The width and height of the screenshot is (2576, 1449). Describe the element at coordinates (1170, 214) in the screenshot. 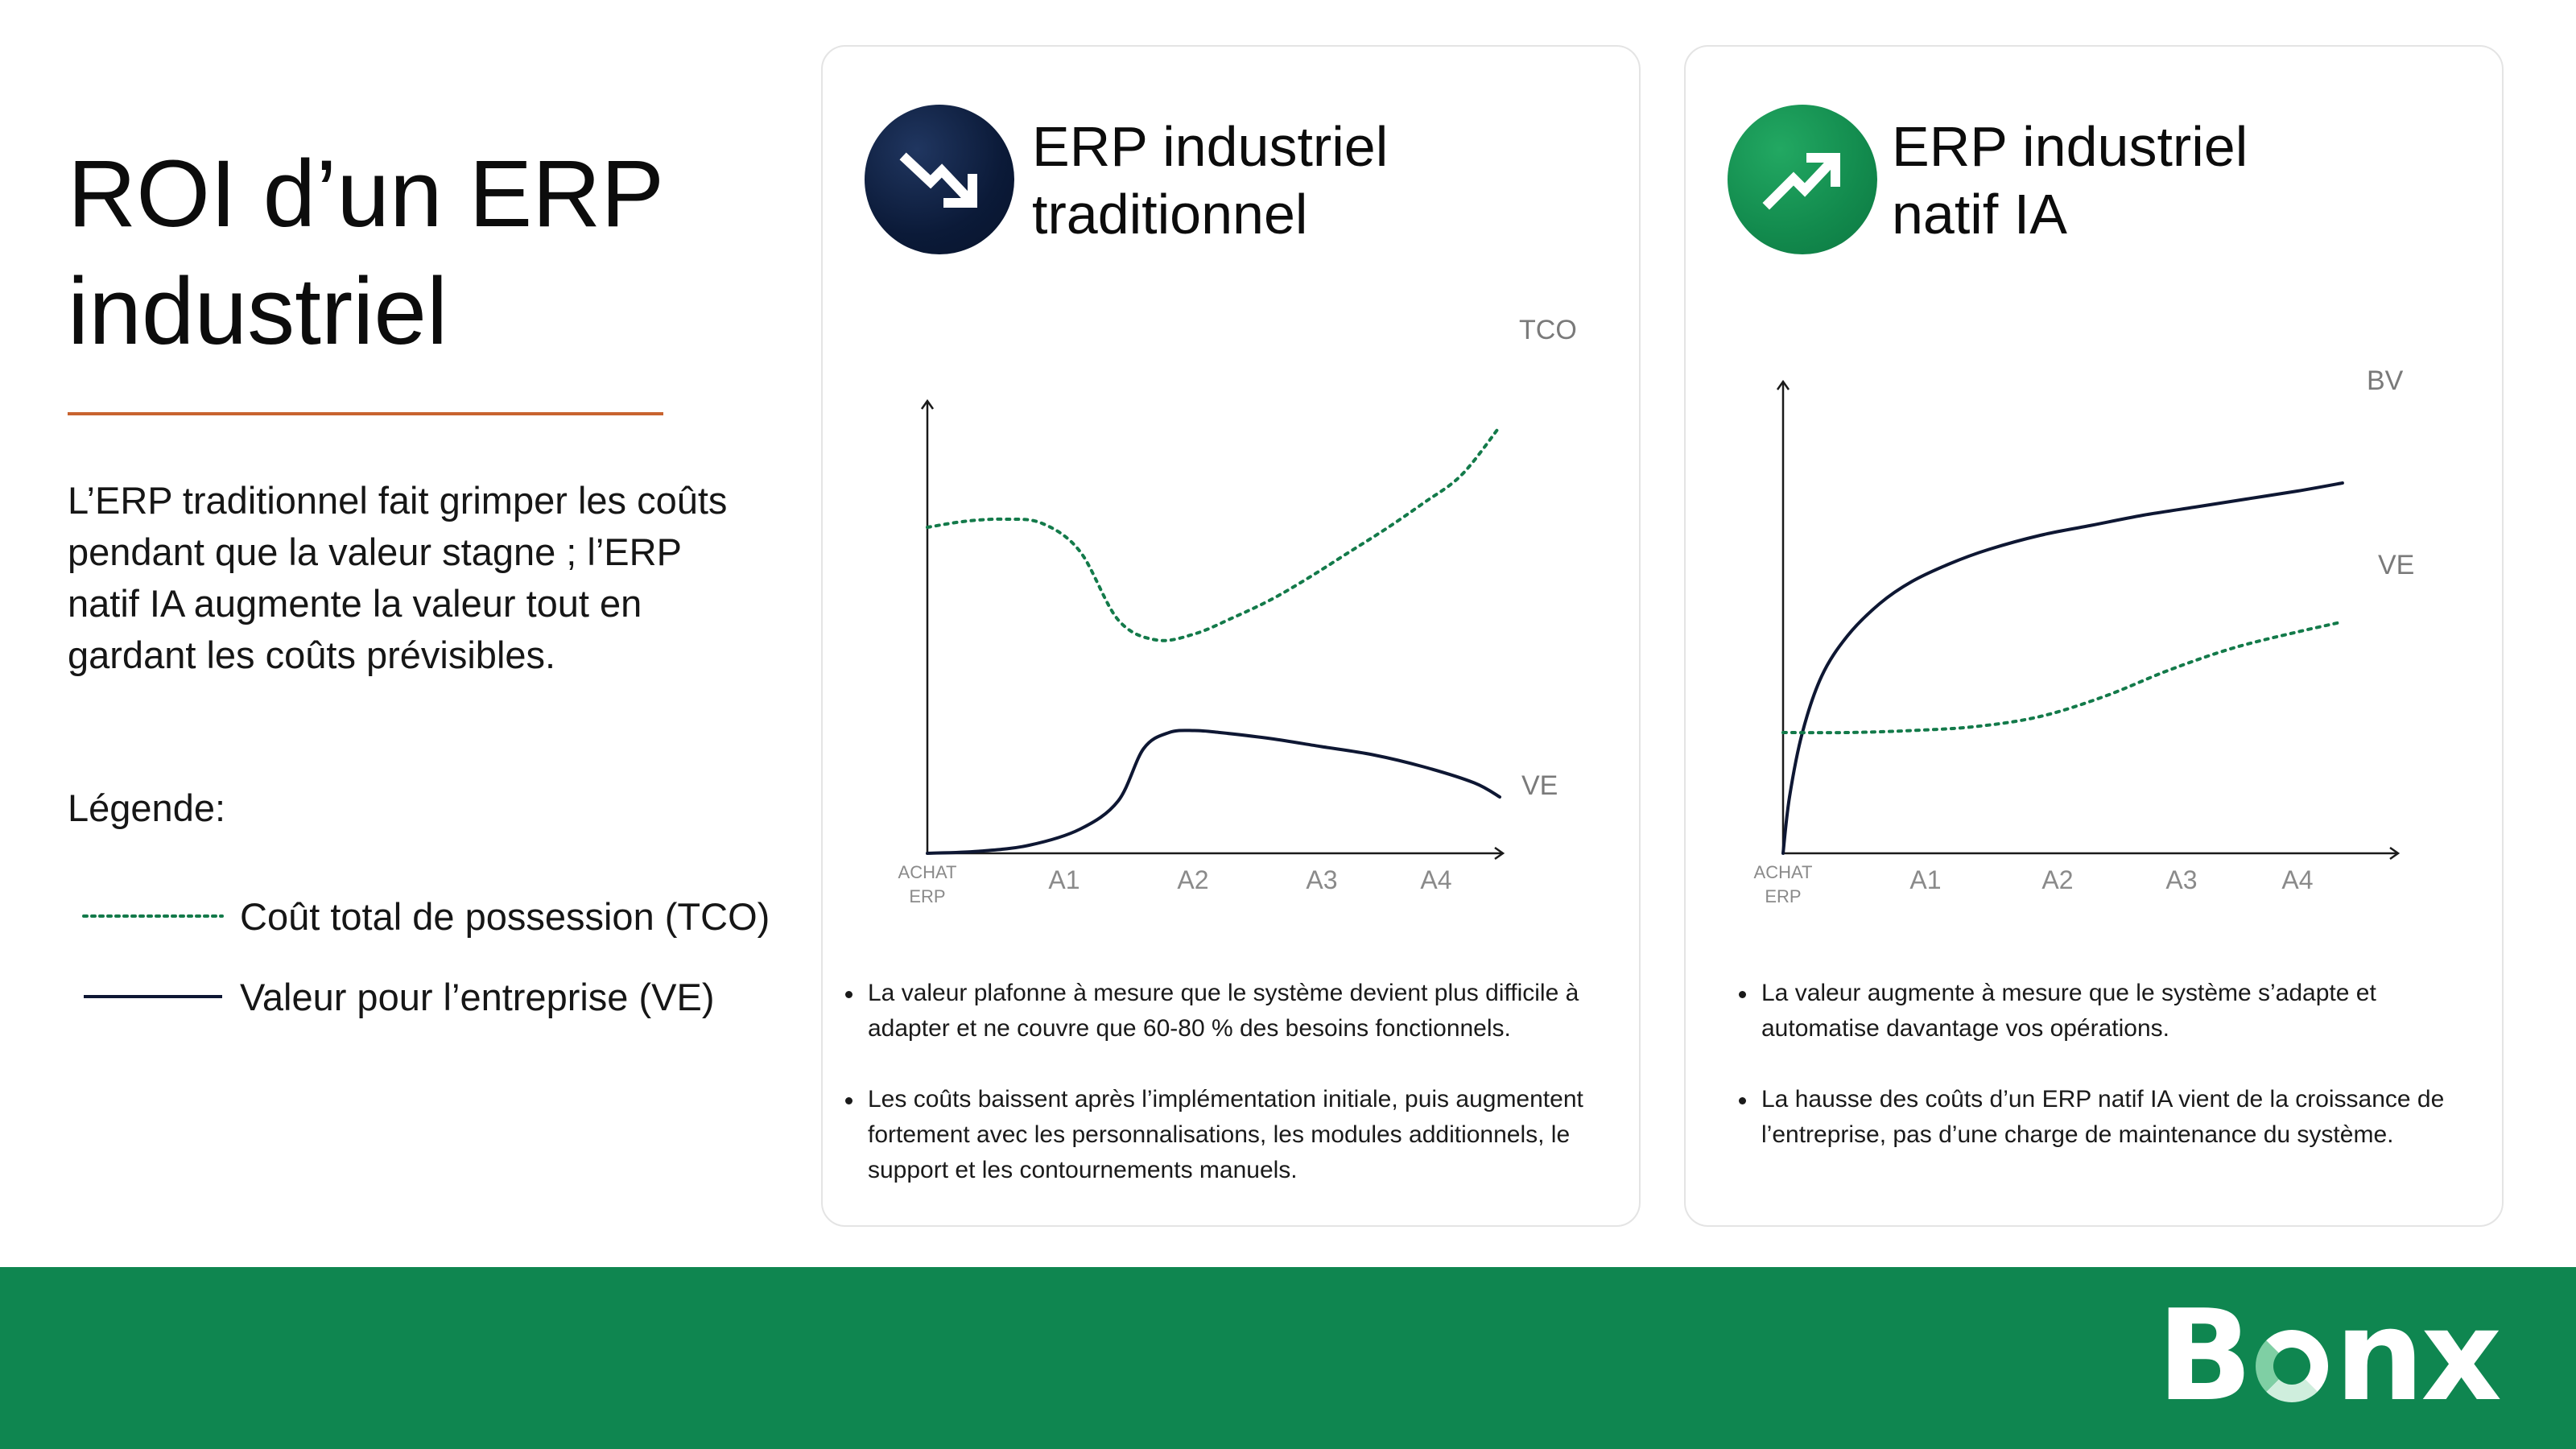

I see `card-title-line2: traditionnel` at that location.